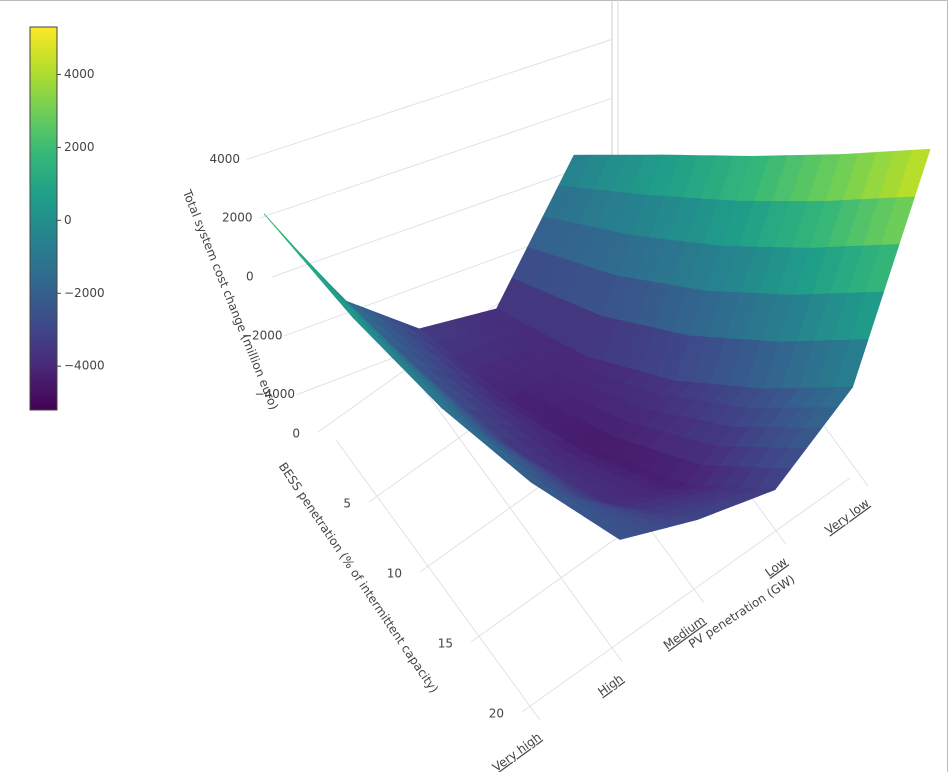 Image resolution: width=948 pixels, height=772 pixels. I want to click on z-tick-label: 4000, so click(224, 159).